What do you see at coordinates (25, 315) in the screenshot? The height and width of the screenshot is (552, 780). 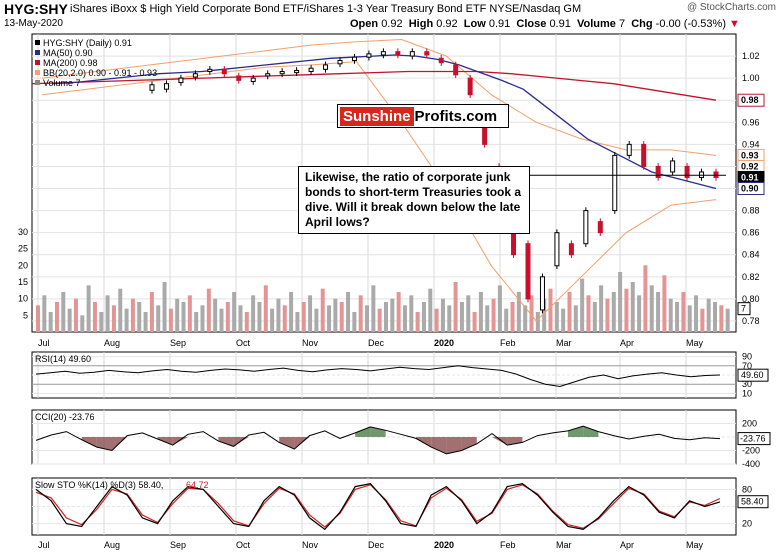 I see `y-tick-label-volume: 5` at bounding box center [25, 315].